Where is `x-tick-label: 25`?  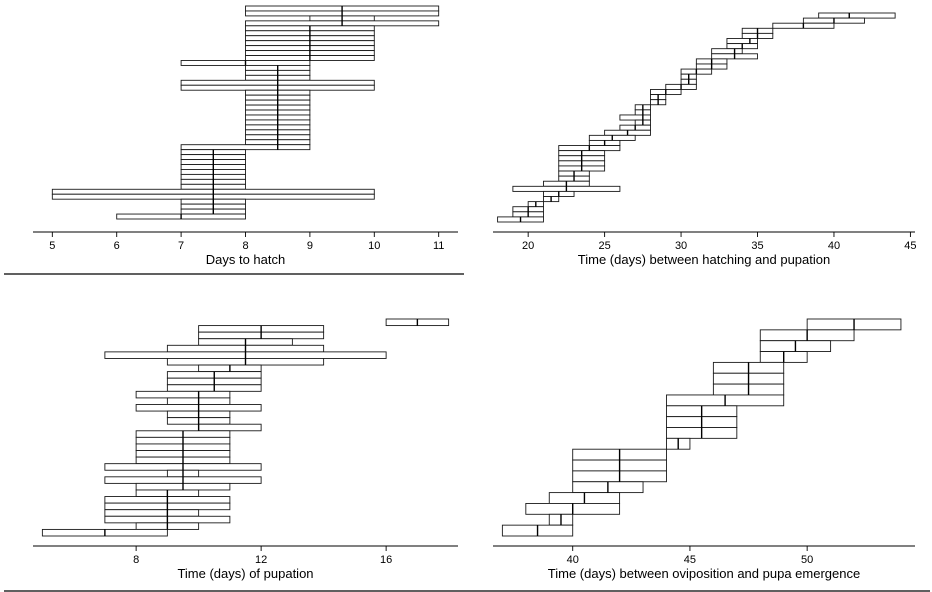
x-tick-label: 25 is located at coordinates (604, 246).